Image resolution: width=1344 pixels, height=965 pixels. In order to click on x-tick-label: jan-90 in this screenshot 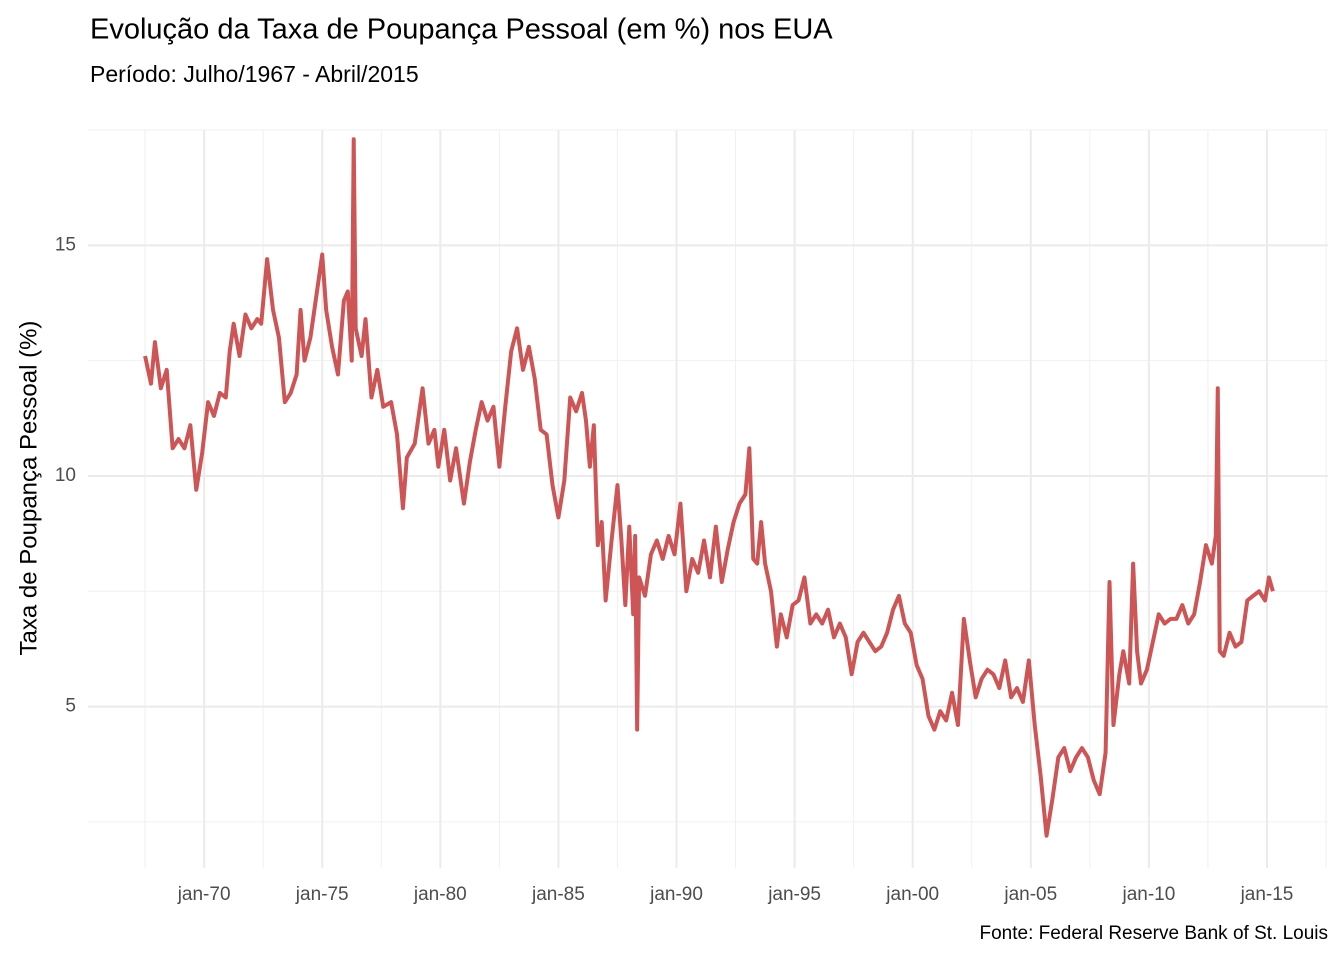, I will do `click(676, 894)`.